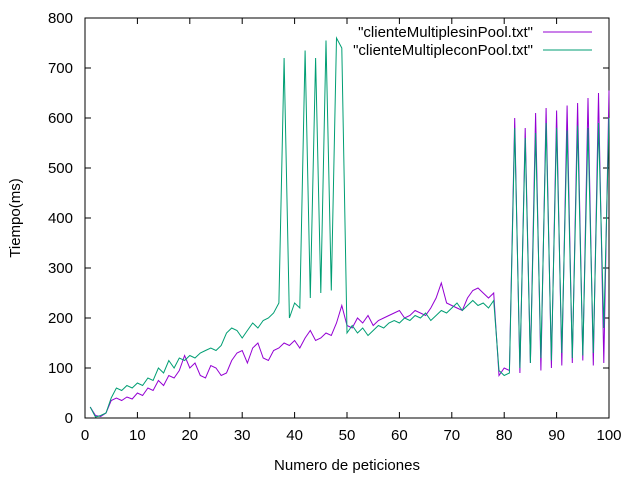 Image resolution: width=640 pixels, height=480 pixels. What do you see at coordinates (60, 168) in the screenshot?
I see `y-tick-label: 500` at bounding box center [60, 168].